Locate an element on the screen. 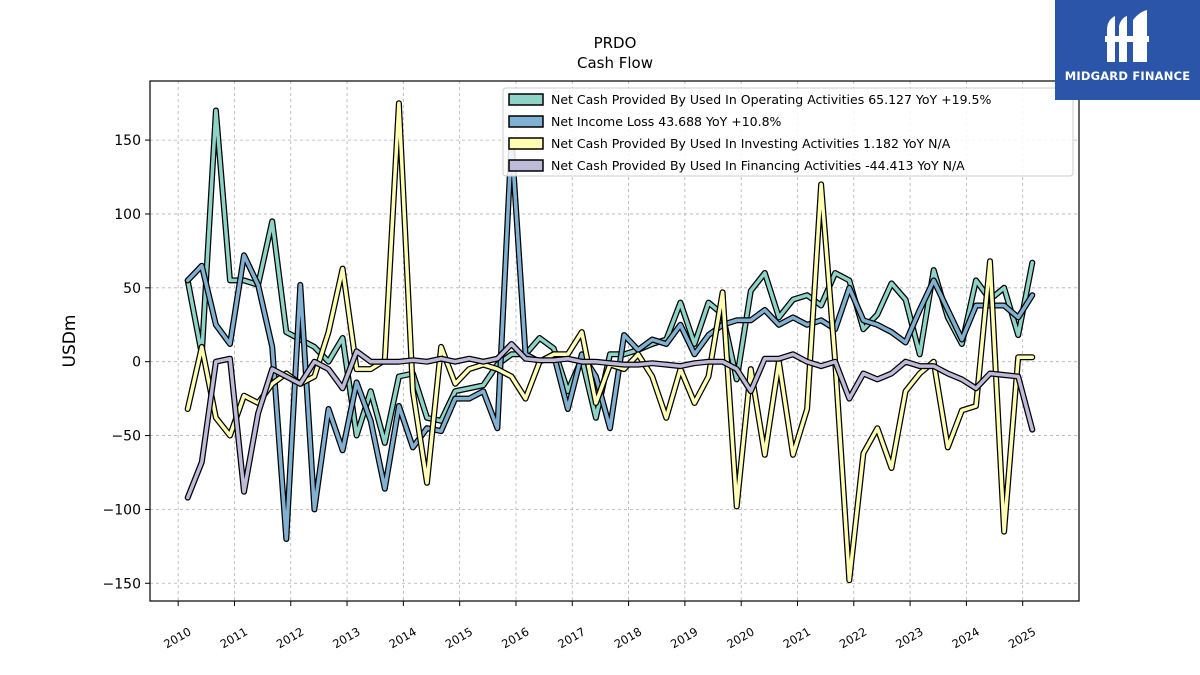 The height and width of the screenshot is (675, 1200). logo-mark-icon is located at coordinates (1127, 36).